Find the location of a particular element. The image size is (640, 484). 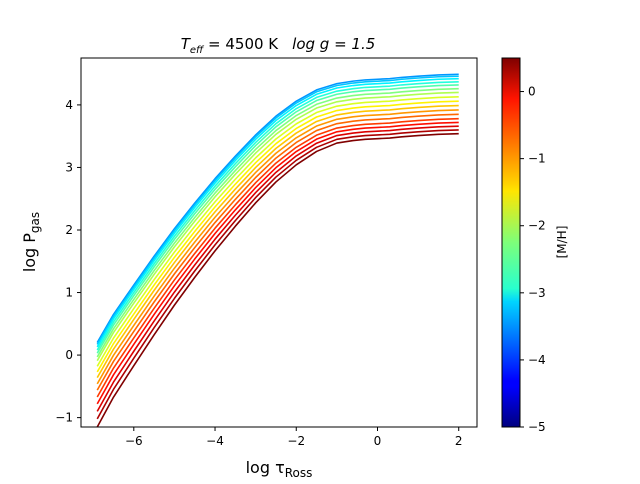

x-tick-label: 2 is located at coordinates (459, 441).